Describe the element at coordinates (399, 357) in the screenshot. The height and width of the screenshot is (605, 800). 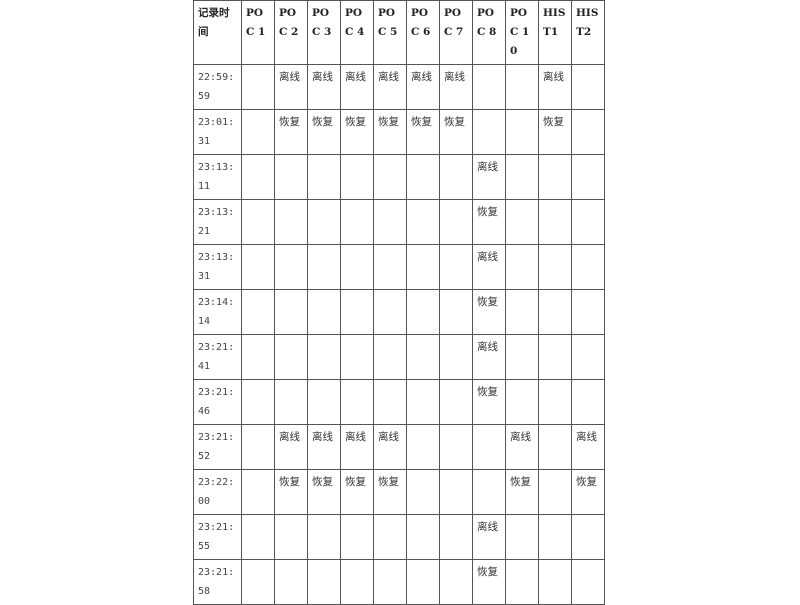
I see `table-row: 23:21:41 离线` at that location.